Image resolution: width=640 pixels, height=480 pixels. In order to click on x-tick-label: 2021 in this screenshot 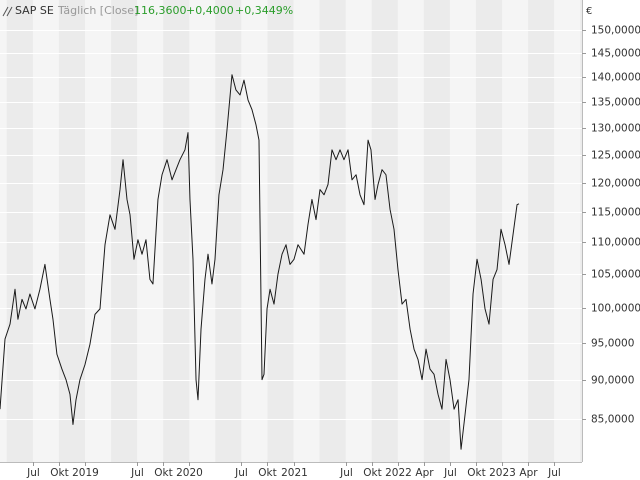, I will do `click(294, 473)`.